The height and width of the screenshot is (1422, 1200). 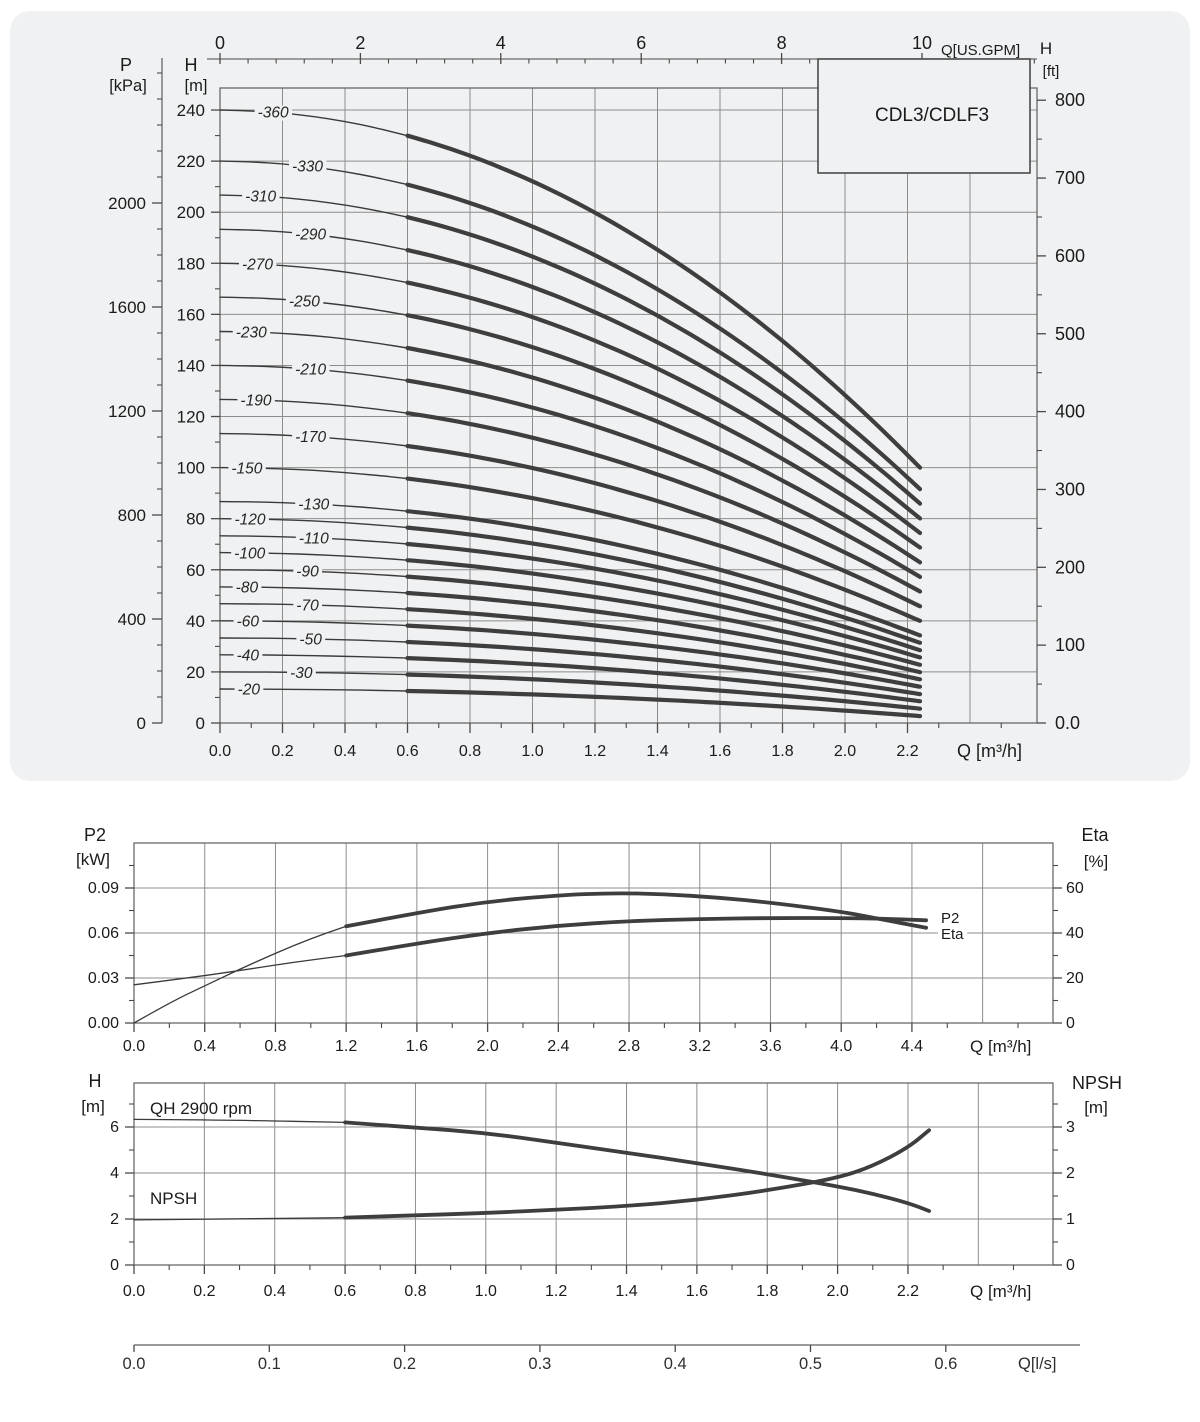 I want to click on q-tick-label: 1.0, so click(x=532, y=751).